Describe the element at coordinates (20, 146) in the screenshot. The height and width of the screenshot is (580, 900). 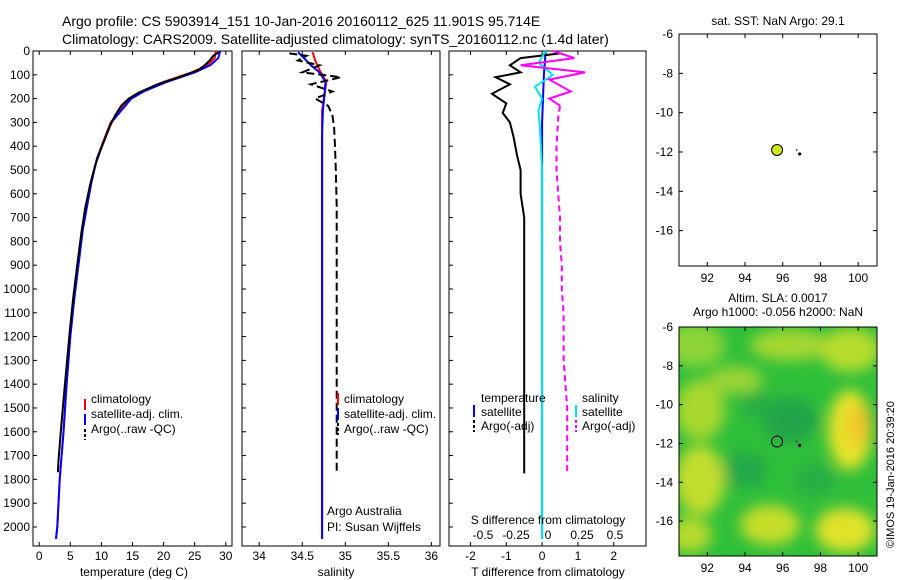
I see `y-tick-label: 400` at that location.